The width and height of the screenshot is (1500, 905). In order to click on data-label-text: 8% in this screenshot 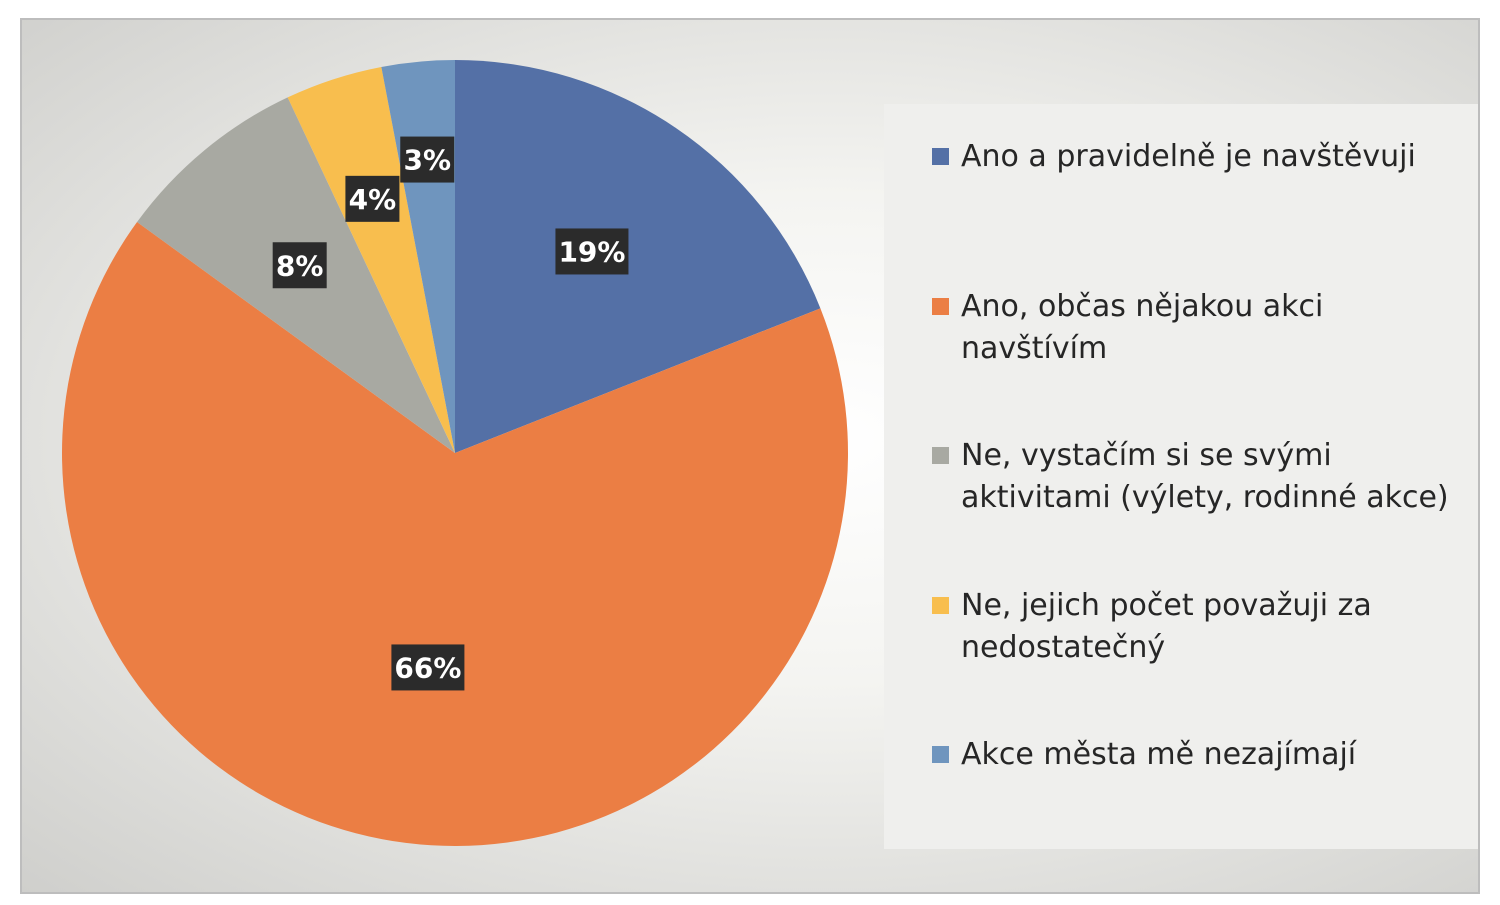, I will do `click(300, 265)`.